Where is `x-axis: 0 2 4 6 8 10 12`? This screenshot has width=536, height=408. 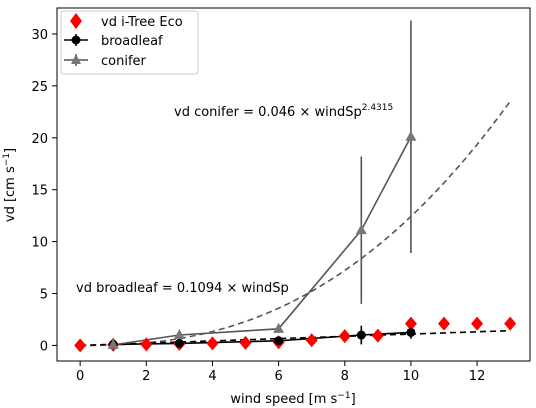 x-axis: 0 2 4 6 8 10 12 is located at coordinates (280, 372).